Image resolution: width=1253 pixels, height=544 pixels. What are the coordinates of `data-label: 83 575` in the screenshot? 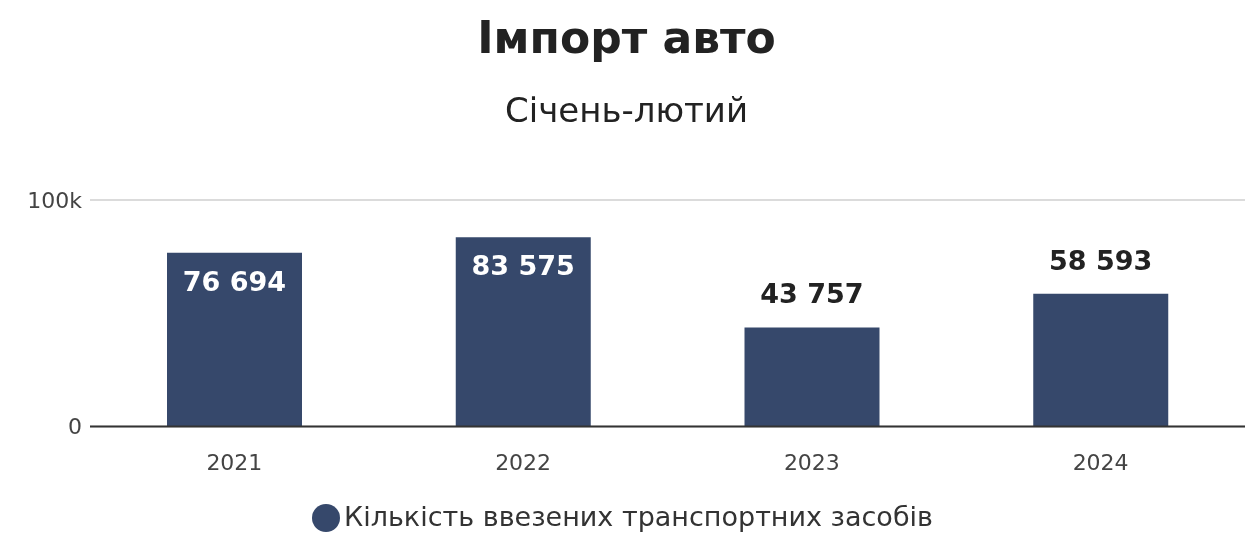 It's located at (523, 266).